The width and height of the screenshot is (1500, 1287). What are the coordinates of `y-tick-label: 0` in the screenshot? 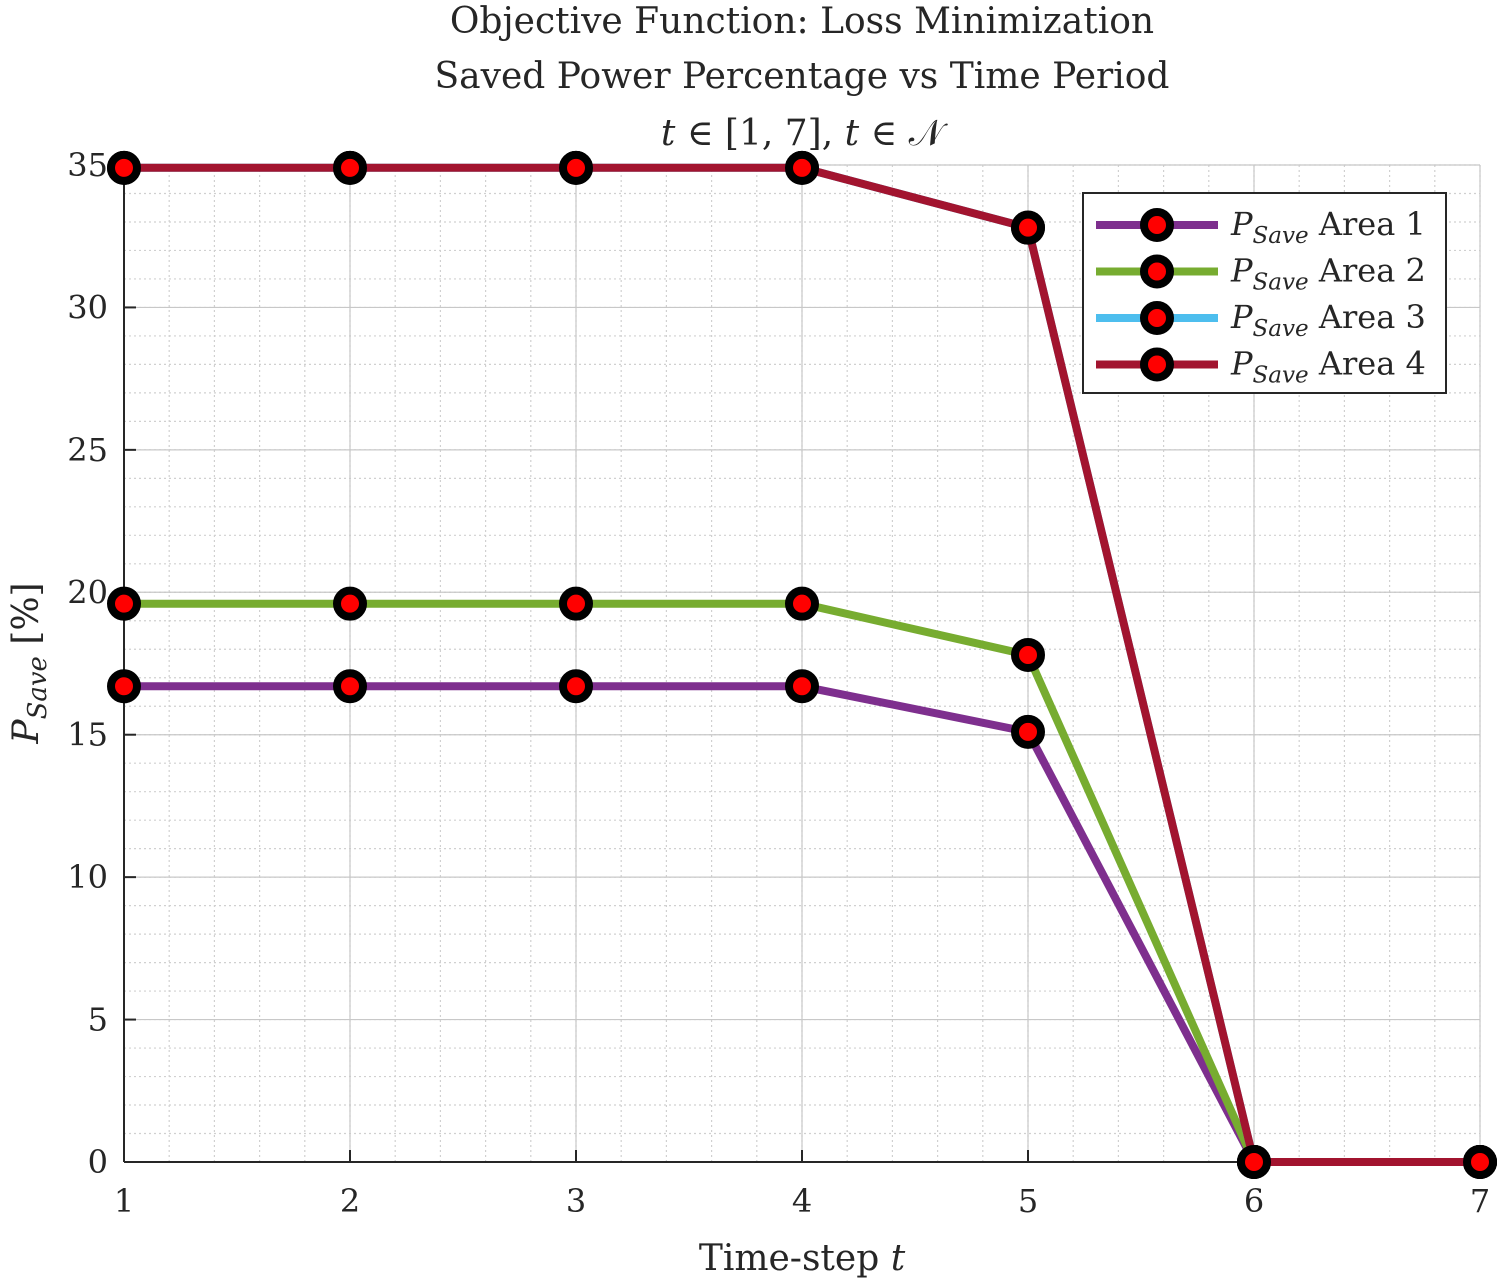 It's located at (98, 1162).